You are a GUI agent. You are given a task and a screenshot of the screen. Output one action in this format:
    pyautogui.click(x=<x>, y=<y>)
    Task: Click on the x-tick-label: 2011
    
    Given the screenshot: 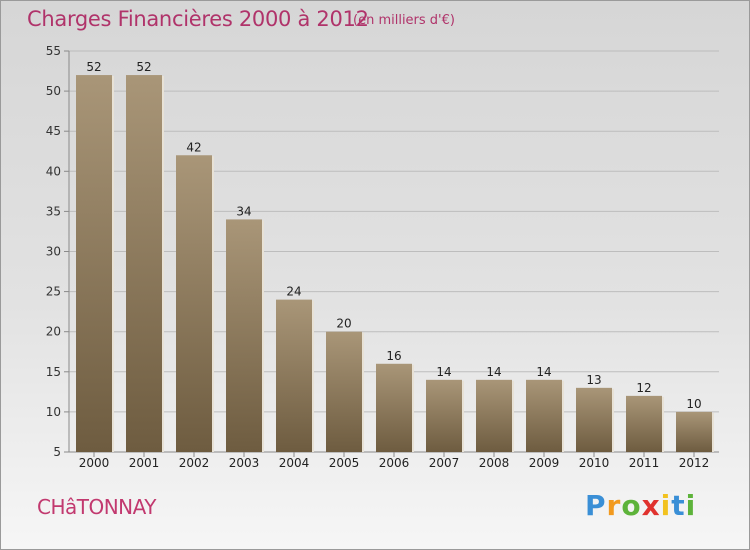 What is the action you would take?
    pyautogui.click(x=644, y=463)
    